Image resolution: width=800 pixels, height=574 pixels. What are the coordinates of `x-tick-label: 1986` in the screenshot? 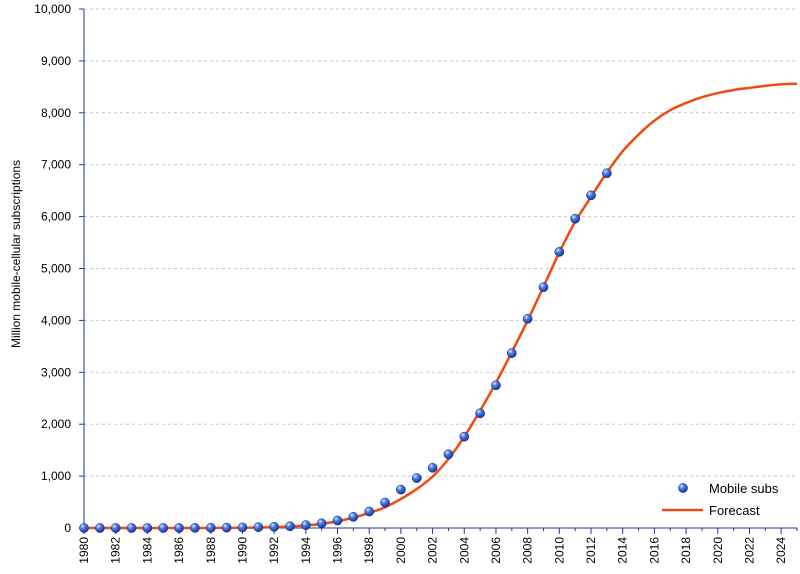 It's located at (179, 550).